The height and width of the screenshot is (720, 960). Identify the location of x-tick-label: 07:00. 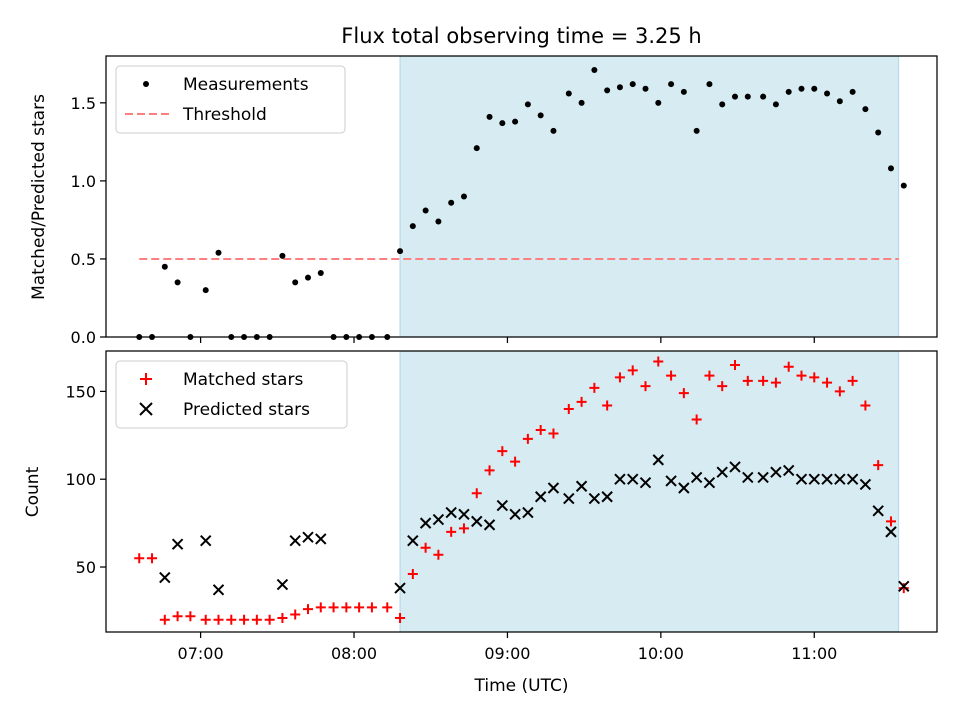
(201, 653).